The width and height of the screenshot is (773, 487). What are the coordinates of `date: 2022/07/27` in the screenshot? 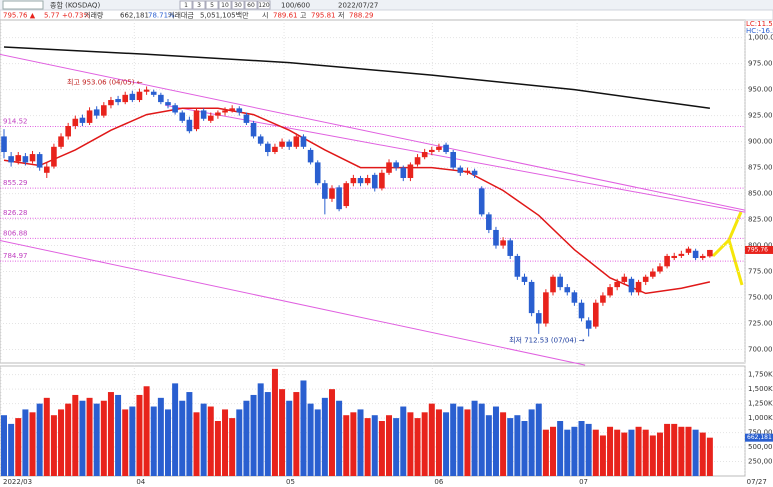 It's located at (358, 6).